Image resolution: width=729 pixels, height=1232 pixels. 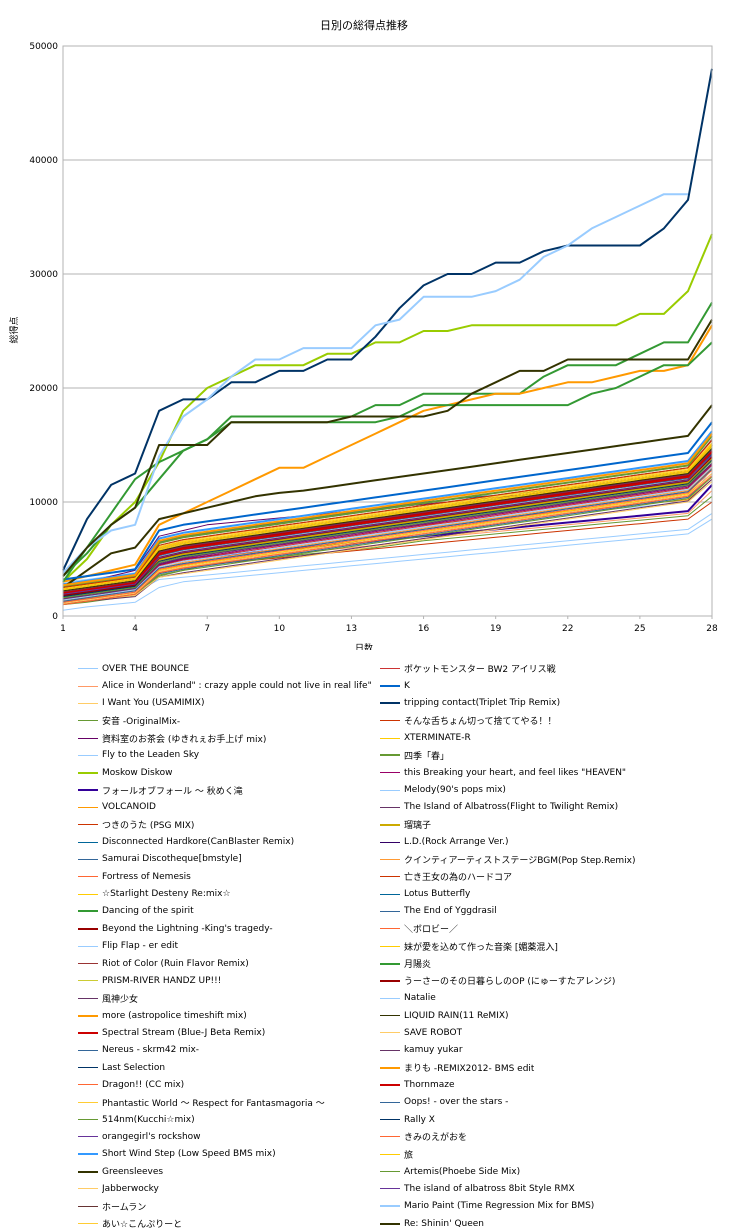 I want to click on legend-label: Nereus - skrm42 mix-, so click(x=151, y=1050).